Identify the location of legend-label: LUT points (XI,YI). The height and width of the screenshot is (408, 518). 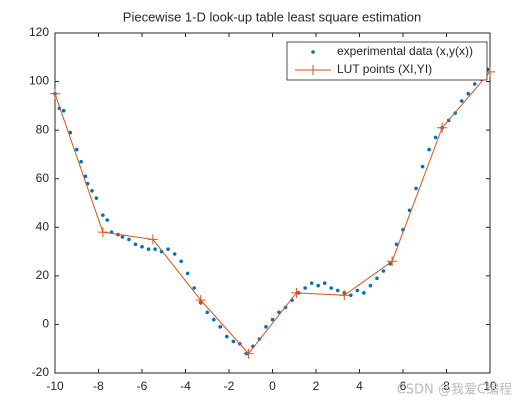
(384, 69).